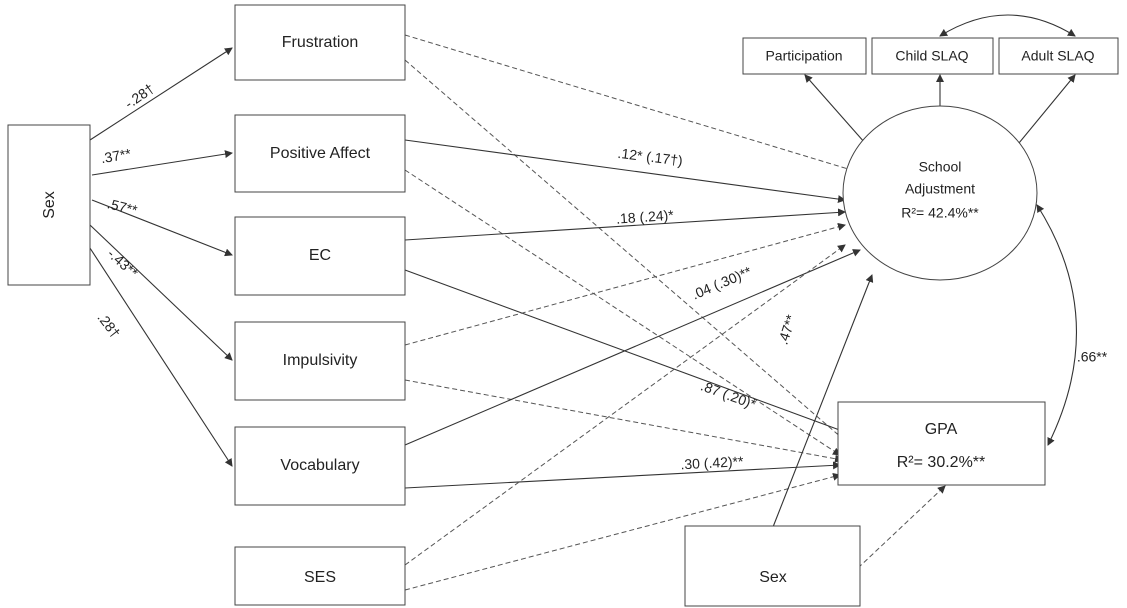 The width and height of the screenshot is (1127, 608). What do you see at coordinates (108, 325) in the screenshot?
I see `edge-label: .28†` at bounding box center [108, 325].